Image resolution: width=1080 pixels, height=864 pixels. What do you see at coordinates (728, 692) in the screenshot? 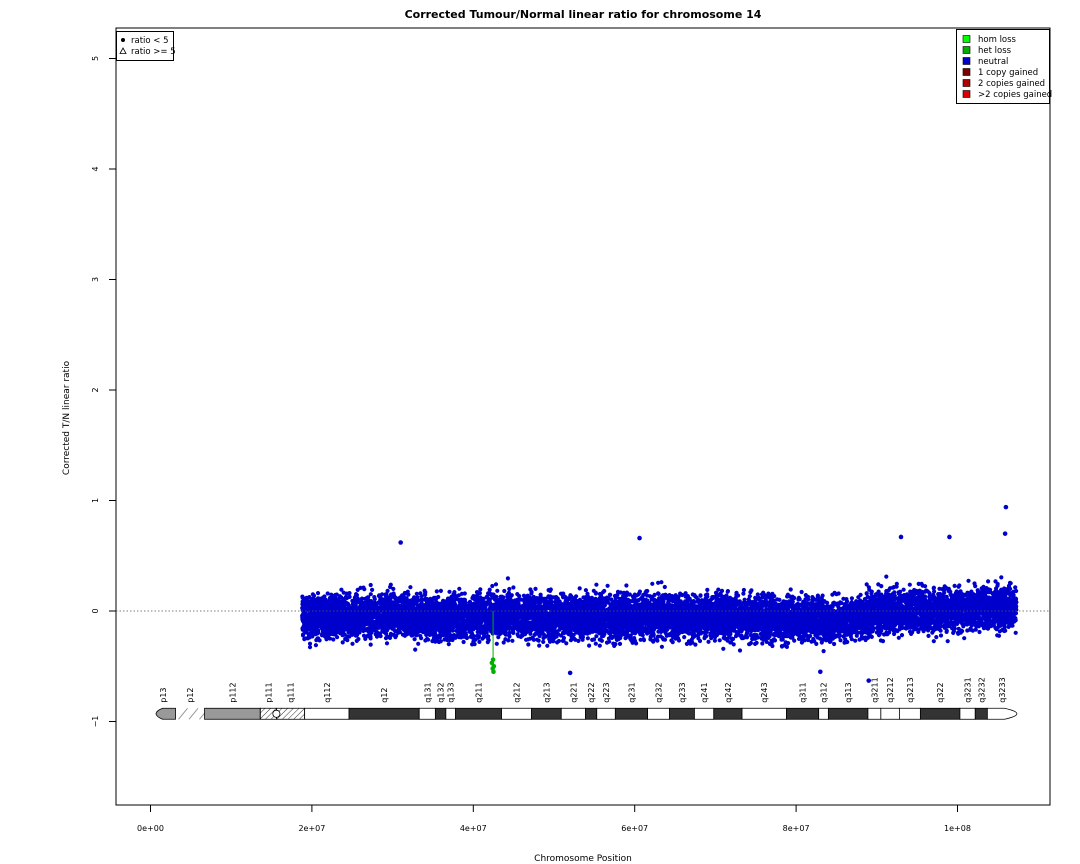
I see `band-label: q242` at bounding box center [728, 692].